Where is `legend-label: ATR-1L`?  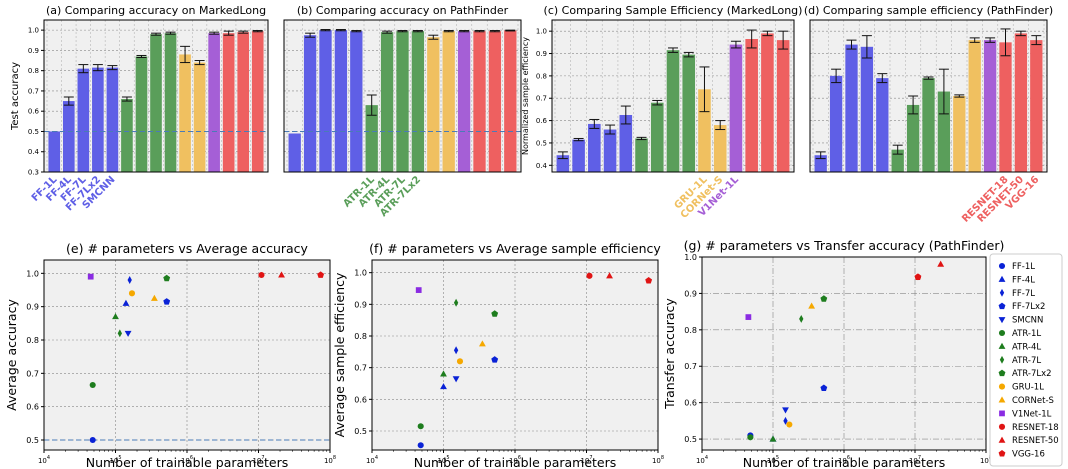 legend-label: ATR-1L is located at coordinates (1026, 334).